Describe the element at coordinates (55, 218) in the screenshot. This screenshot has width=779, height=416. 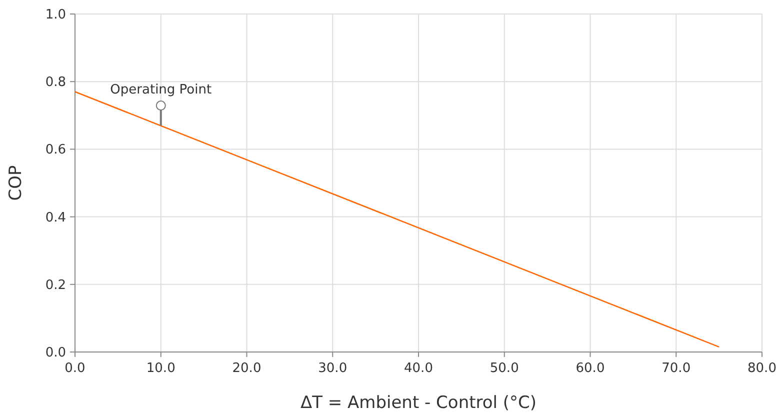
I see `y-tick-label: 0.4` at that location.